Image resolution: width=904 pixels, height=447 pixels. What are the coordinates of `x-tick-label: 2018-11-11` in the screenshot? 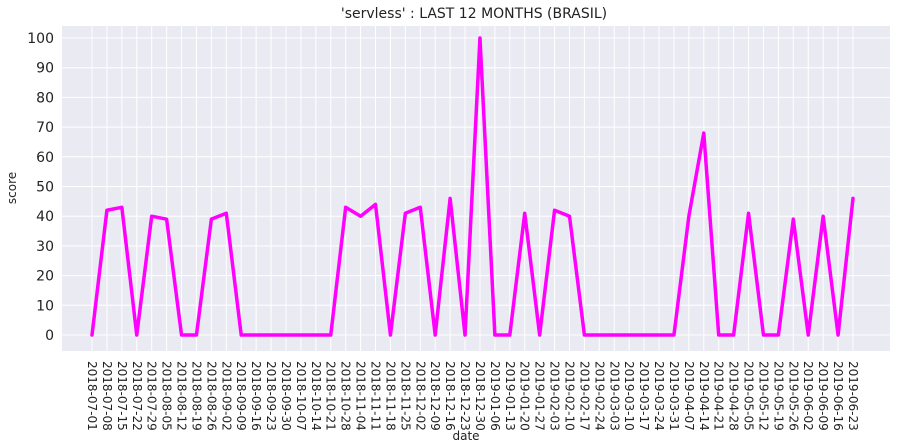 It's located at (376, 396).